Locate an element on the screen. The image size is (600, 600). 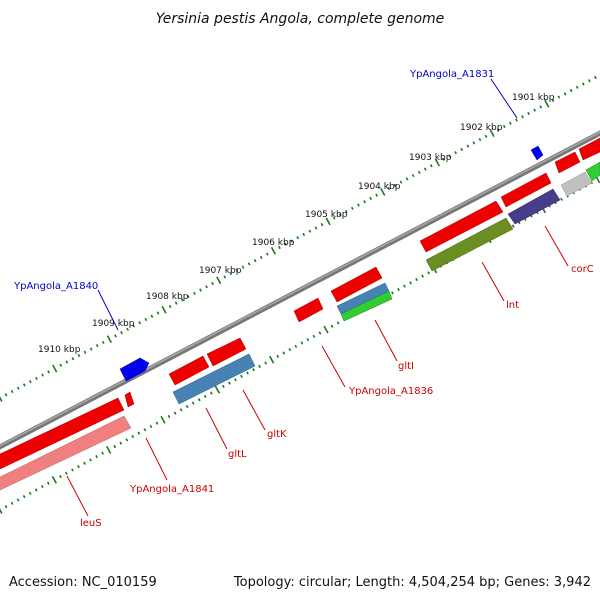
leader-ypangola-a1841 is located at coordinates (156, 459).